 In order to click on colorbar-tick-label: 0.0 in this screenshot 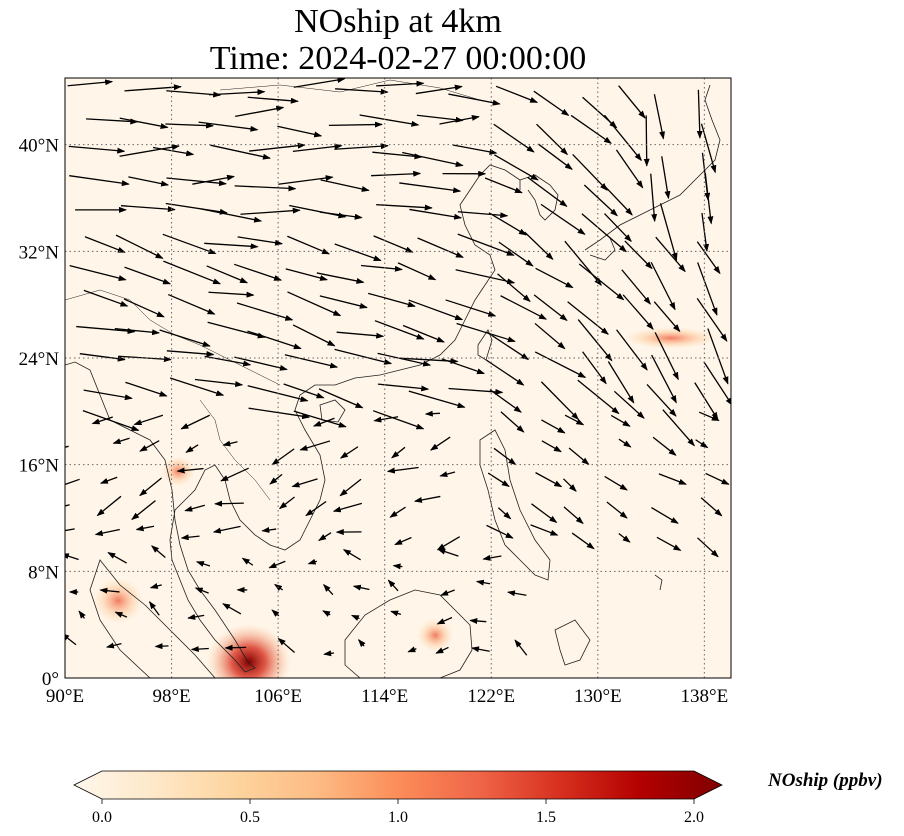, I will do `click(102, 817)`.